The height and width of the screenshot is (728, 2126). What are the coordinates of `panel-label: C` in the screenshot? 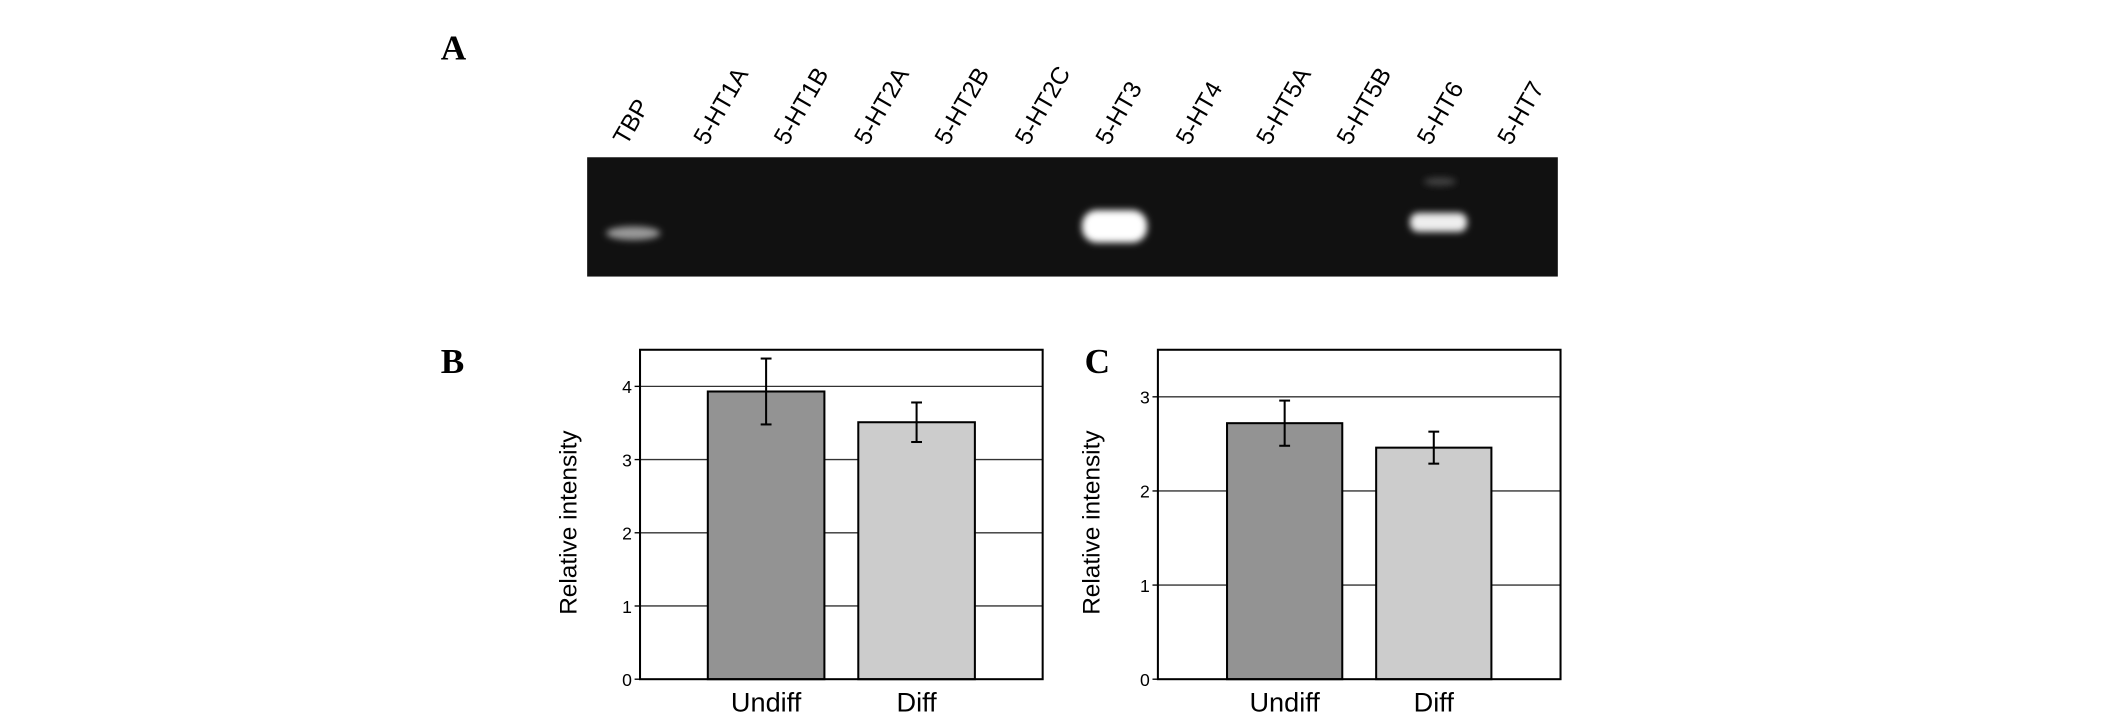 It's located at (1097, 361).